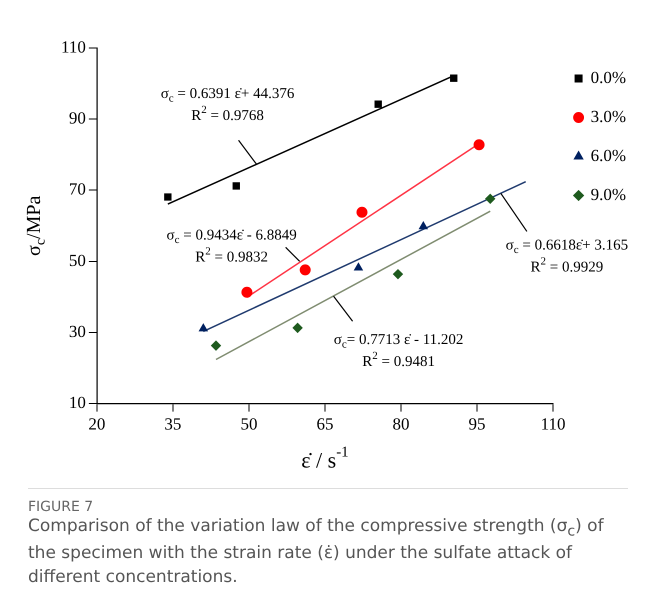 The height and width of the screenshot is (615, 656). I want to click on y-tick-label: 30, so click(77, 331).